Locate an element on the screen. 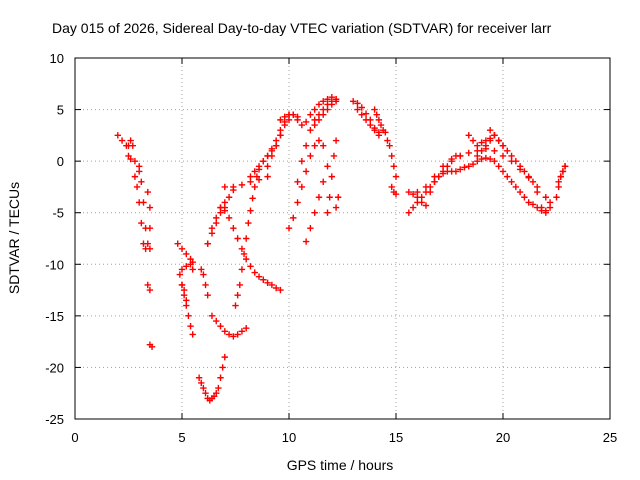 The width and height of the screenshot is (640, 480). y-tick-label: 10 is located at coordinates (57, 58).